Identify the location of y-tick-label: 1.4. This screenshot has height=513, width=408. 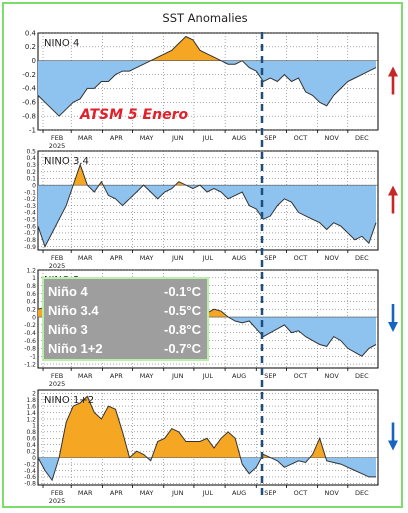
(31, 413).